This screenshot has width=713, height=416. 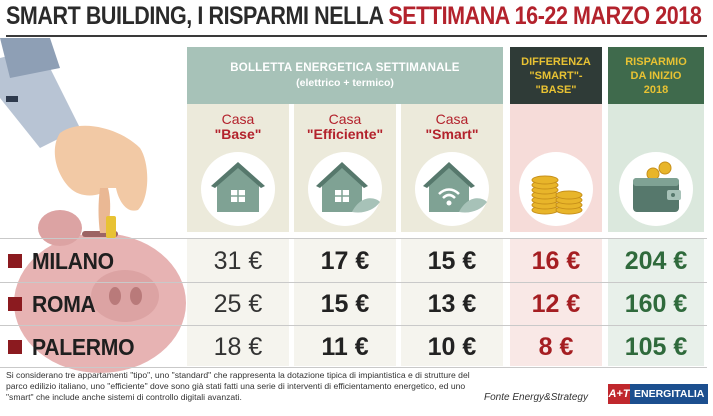 I want to click on column-bg-efficiente, so click(x=345, y=302).